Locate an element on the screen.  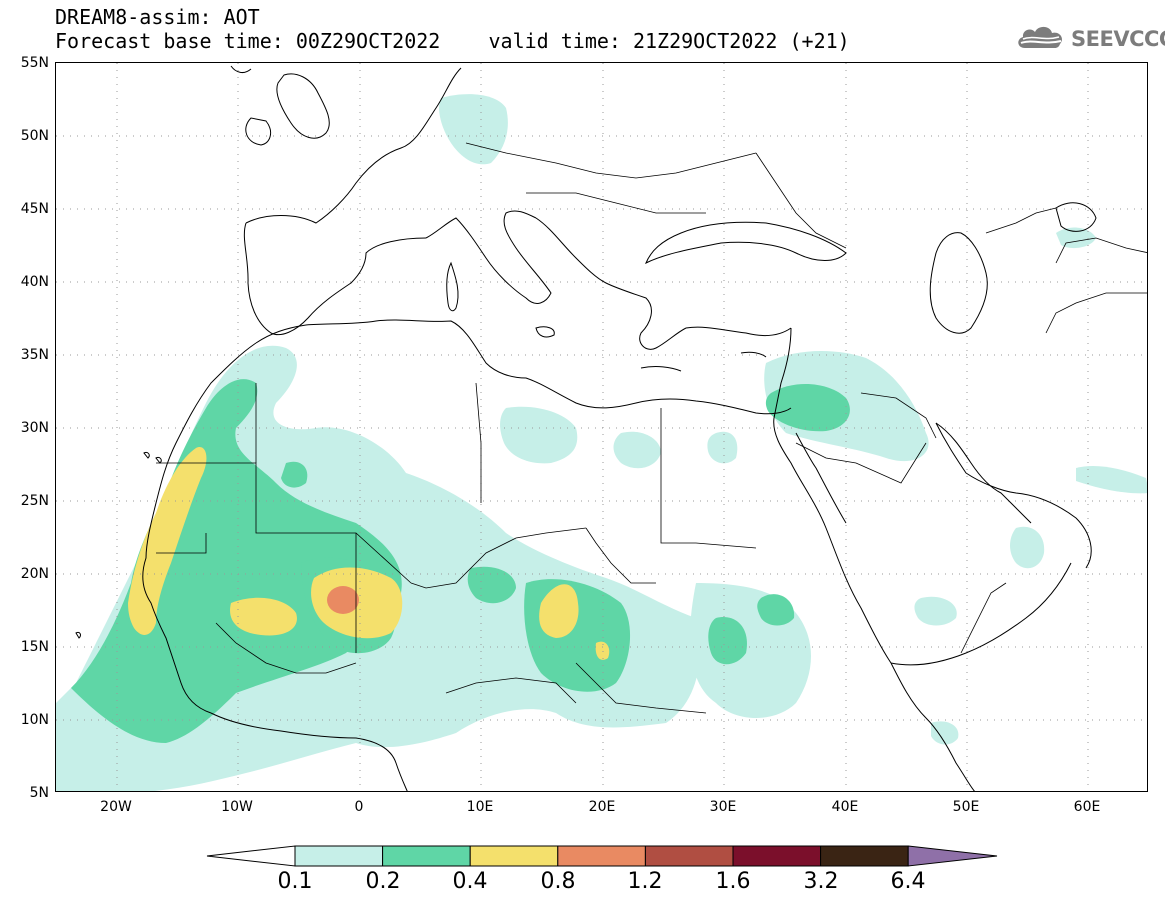
map-title: DREAM8-assim: AOT is located at coordinates (157, 17).